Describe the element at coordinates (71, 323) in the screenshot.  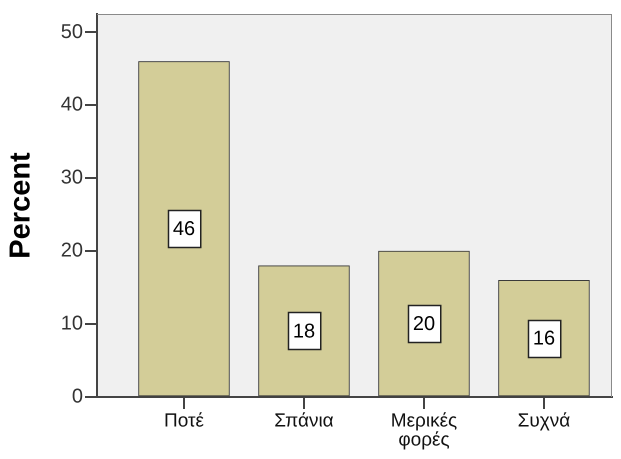
I see `y-tick-label: 10` at that location.